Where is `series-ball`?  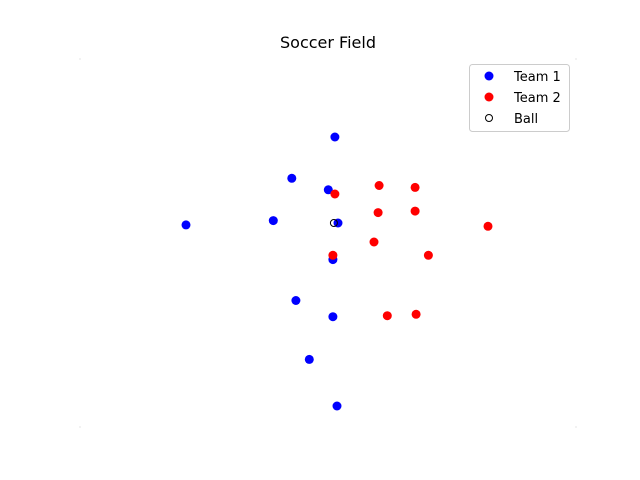
series-ball is located at coordinates (333, 223).